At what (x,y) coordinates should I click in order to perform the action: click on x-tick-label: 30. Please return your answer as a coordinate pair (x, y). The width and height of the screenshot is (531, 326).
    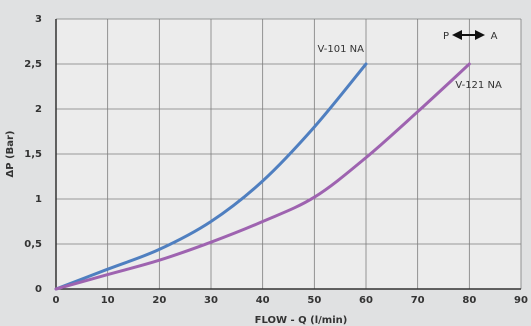
    Looking at the image, I should click on (211, 300).